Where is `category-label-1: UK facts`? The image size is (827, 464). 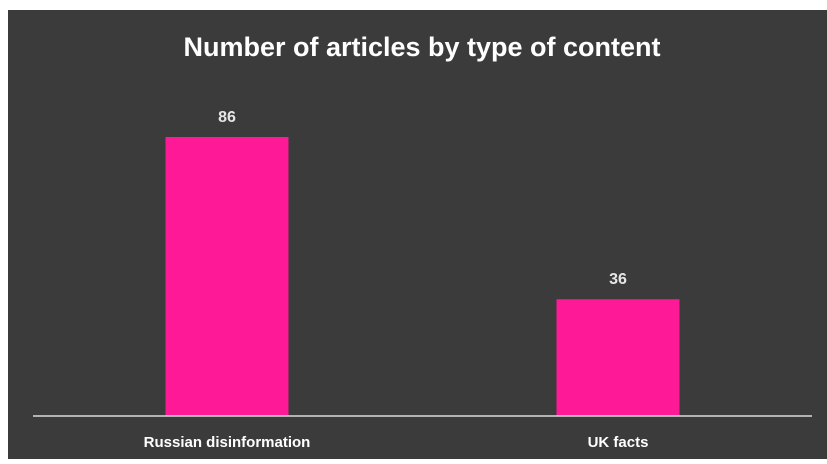
category-label-1: UK facts is located at coordinates (618, 442).